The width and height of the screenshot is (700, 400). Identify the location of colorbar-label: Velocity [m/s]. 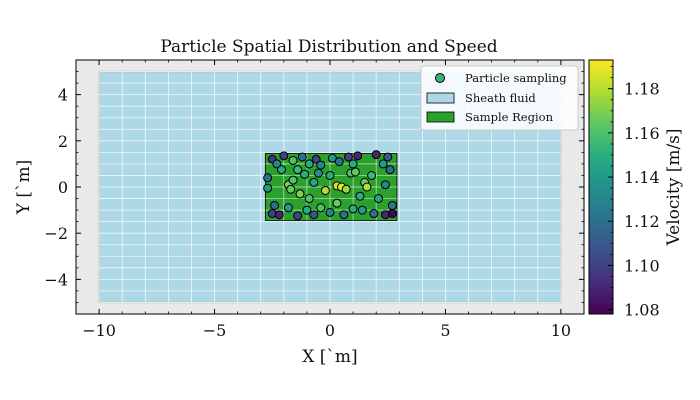
(674, 187).